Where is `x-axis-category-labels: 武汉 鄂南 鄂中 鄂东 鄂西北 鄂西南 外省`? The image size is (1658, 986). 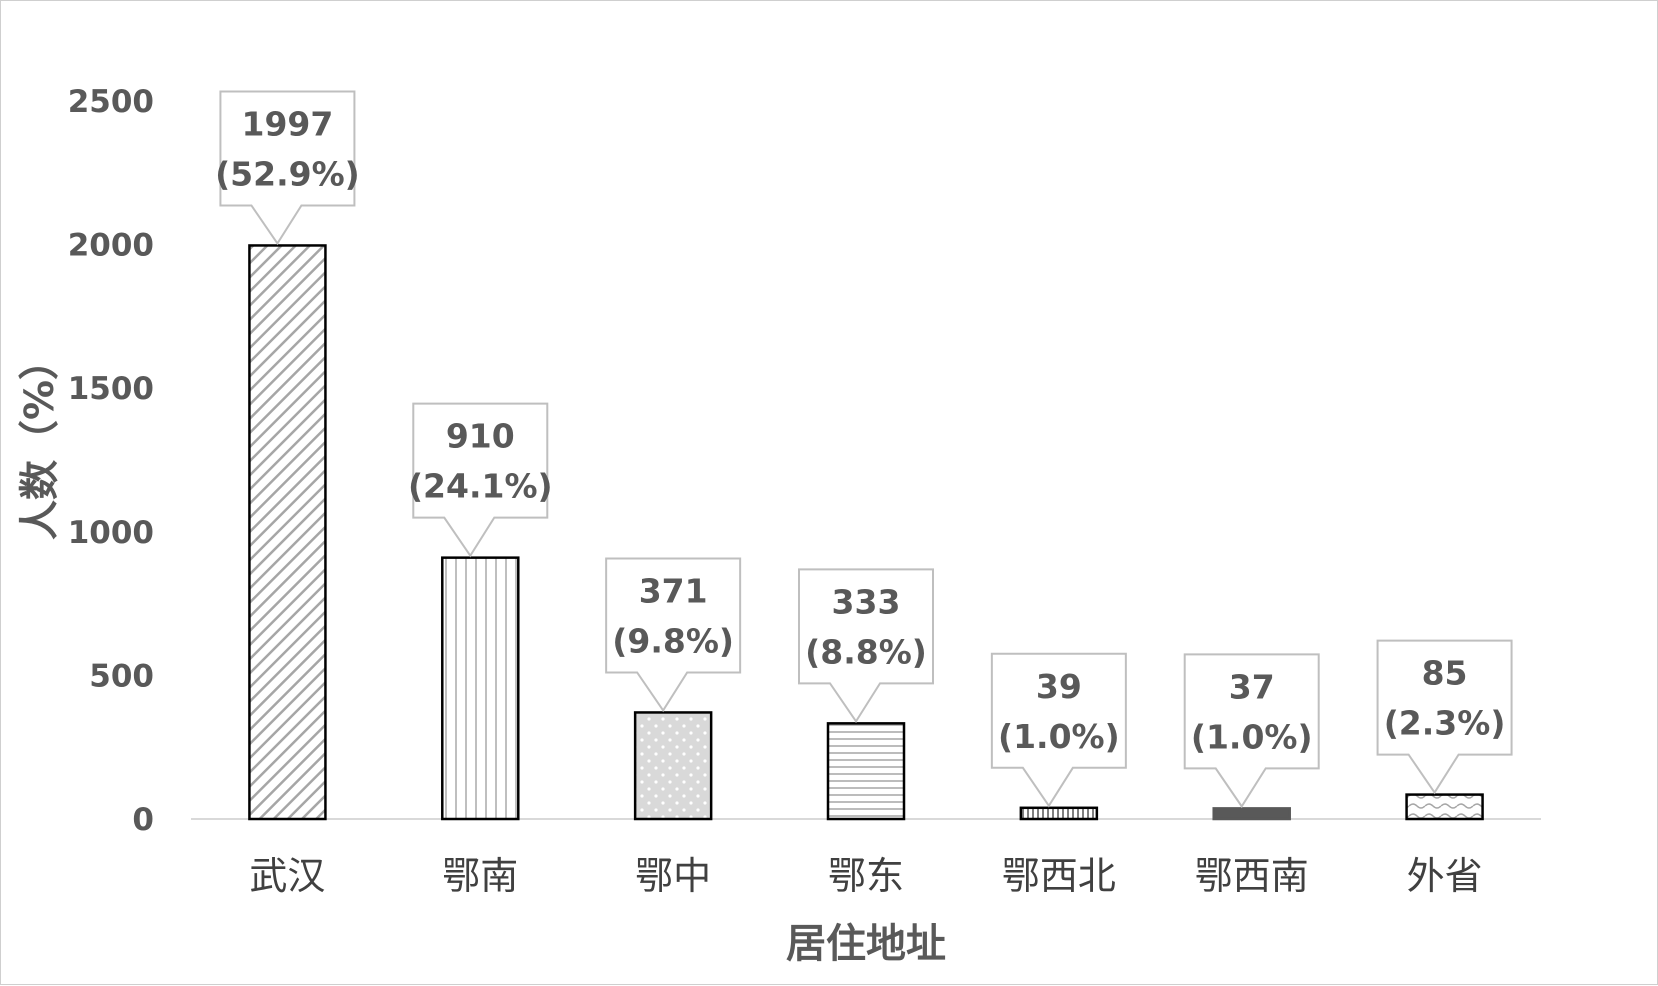
x-axis-category-labels: 武汉 鄂南 鄂中 鄂东 鄂西北 鄂西南 外省 is located at coordinates (865, 876).